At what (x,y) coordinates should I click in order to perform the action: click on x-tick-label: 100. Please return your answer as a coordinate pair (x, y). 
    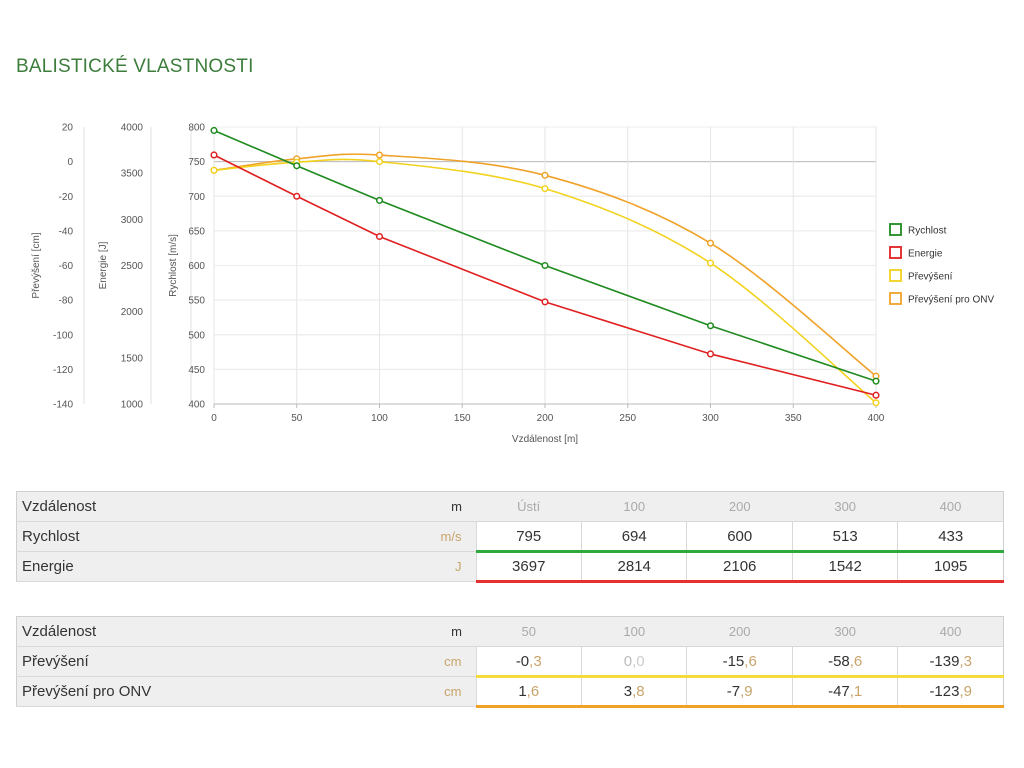
    Looking at the image, I should click on (379, 418).